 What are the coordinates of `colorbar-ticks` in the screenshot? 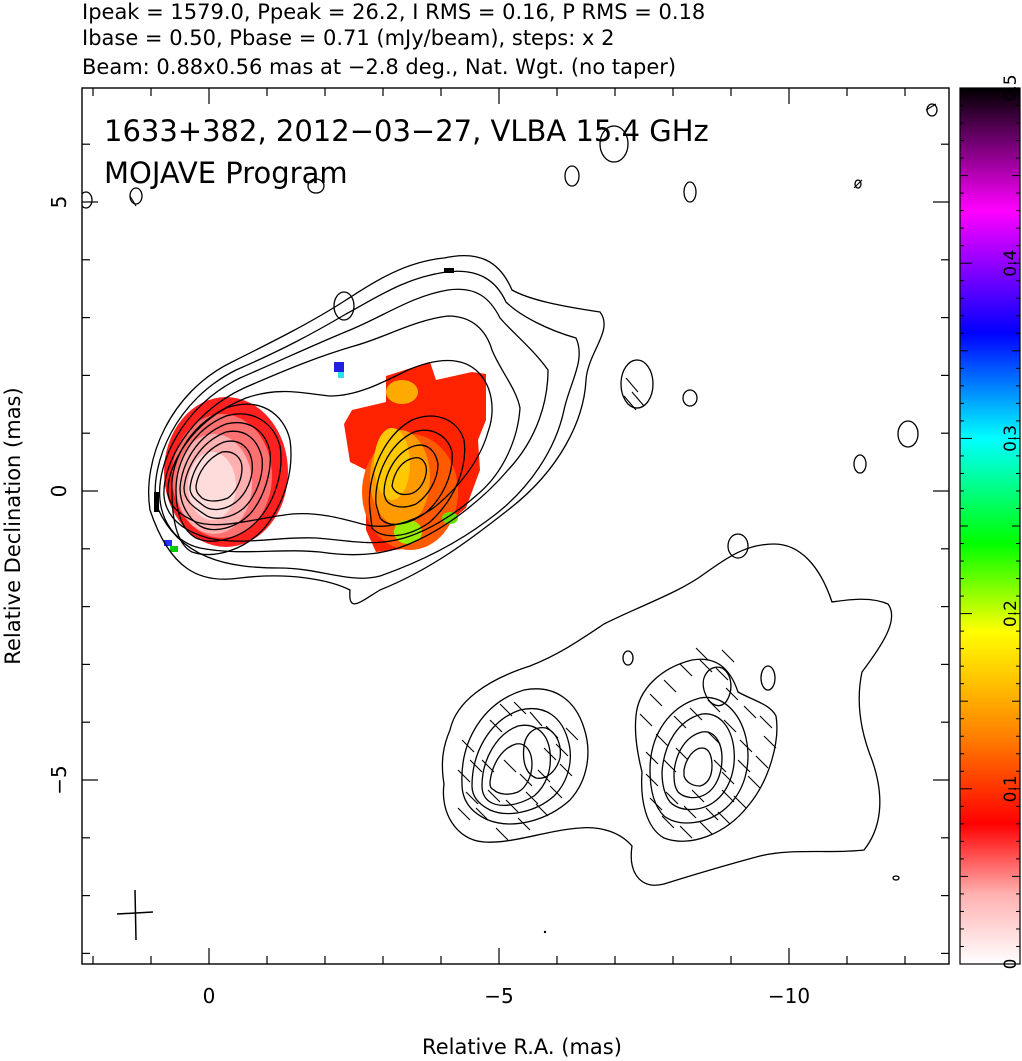 It's located at (990, 526).